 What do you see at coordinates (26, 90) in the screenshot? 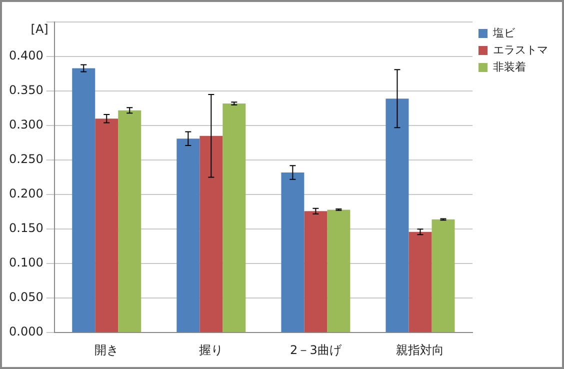
I see `y-tick-label: 0.350` at bounding box center [26, 90].